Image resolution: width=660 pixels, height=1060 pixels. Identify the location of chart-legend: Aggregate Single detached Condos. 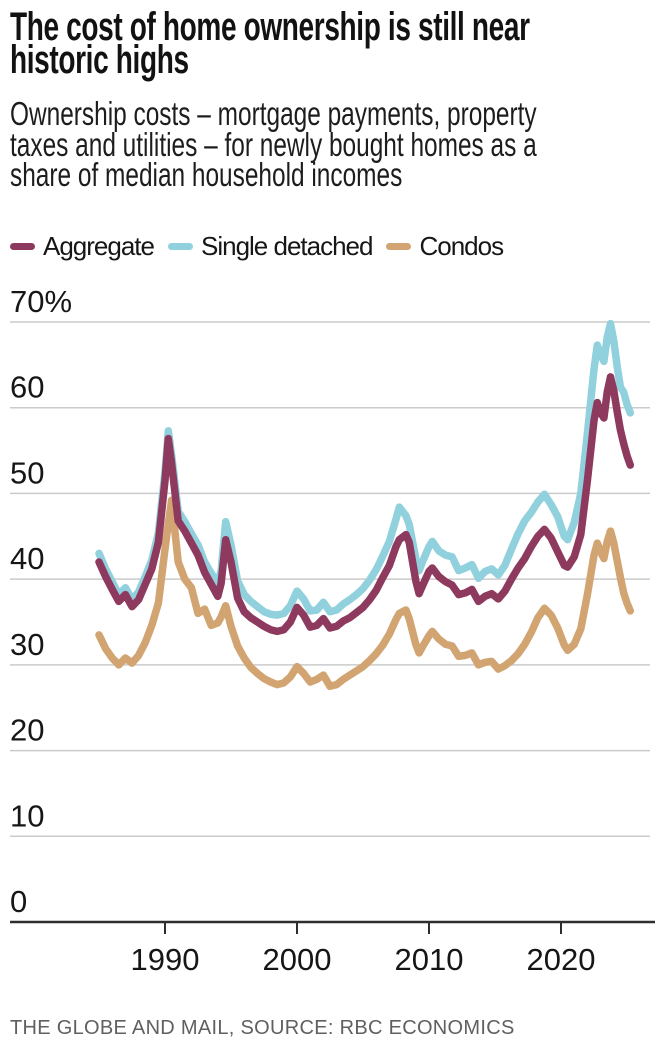
(257, 246).